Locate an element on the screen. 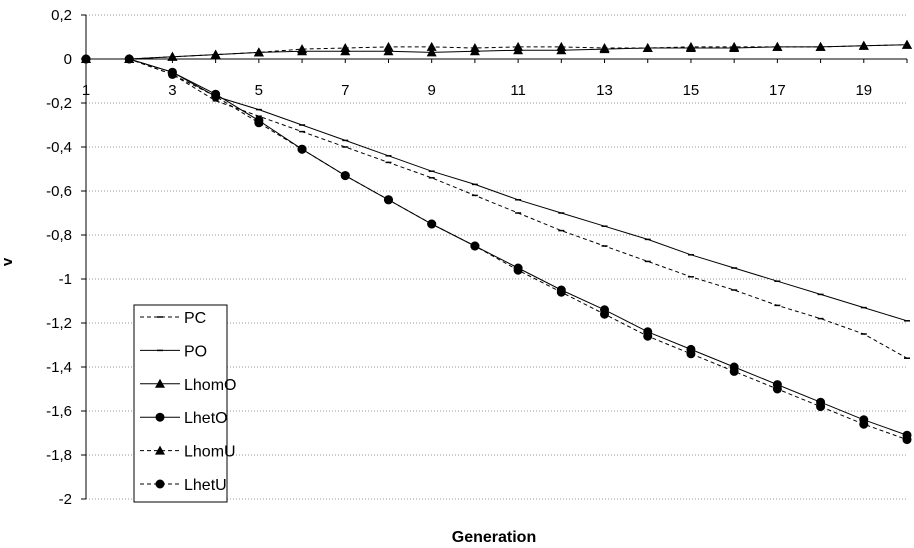 The height and width of the screenshot is (548, 914). legend-item: LhetO is located at coordinates (184, 418).